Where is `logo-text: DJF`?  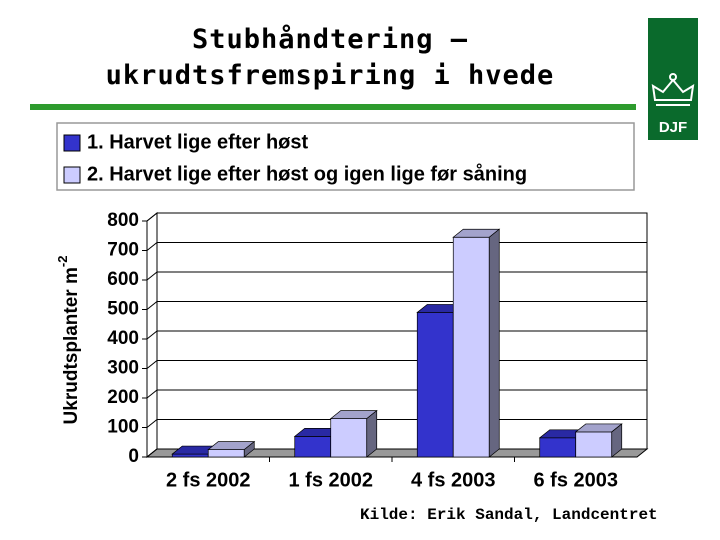
logo-text: DJF is located at coordinates (673, 127).